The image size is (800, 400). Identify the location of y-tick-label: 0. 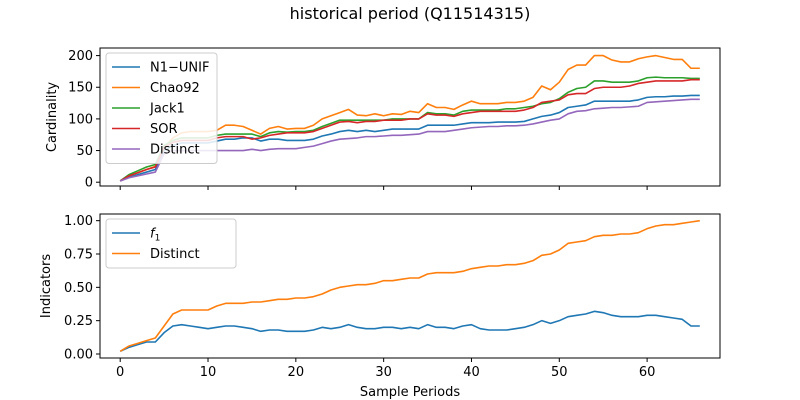
(89, 183).